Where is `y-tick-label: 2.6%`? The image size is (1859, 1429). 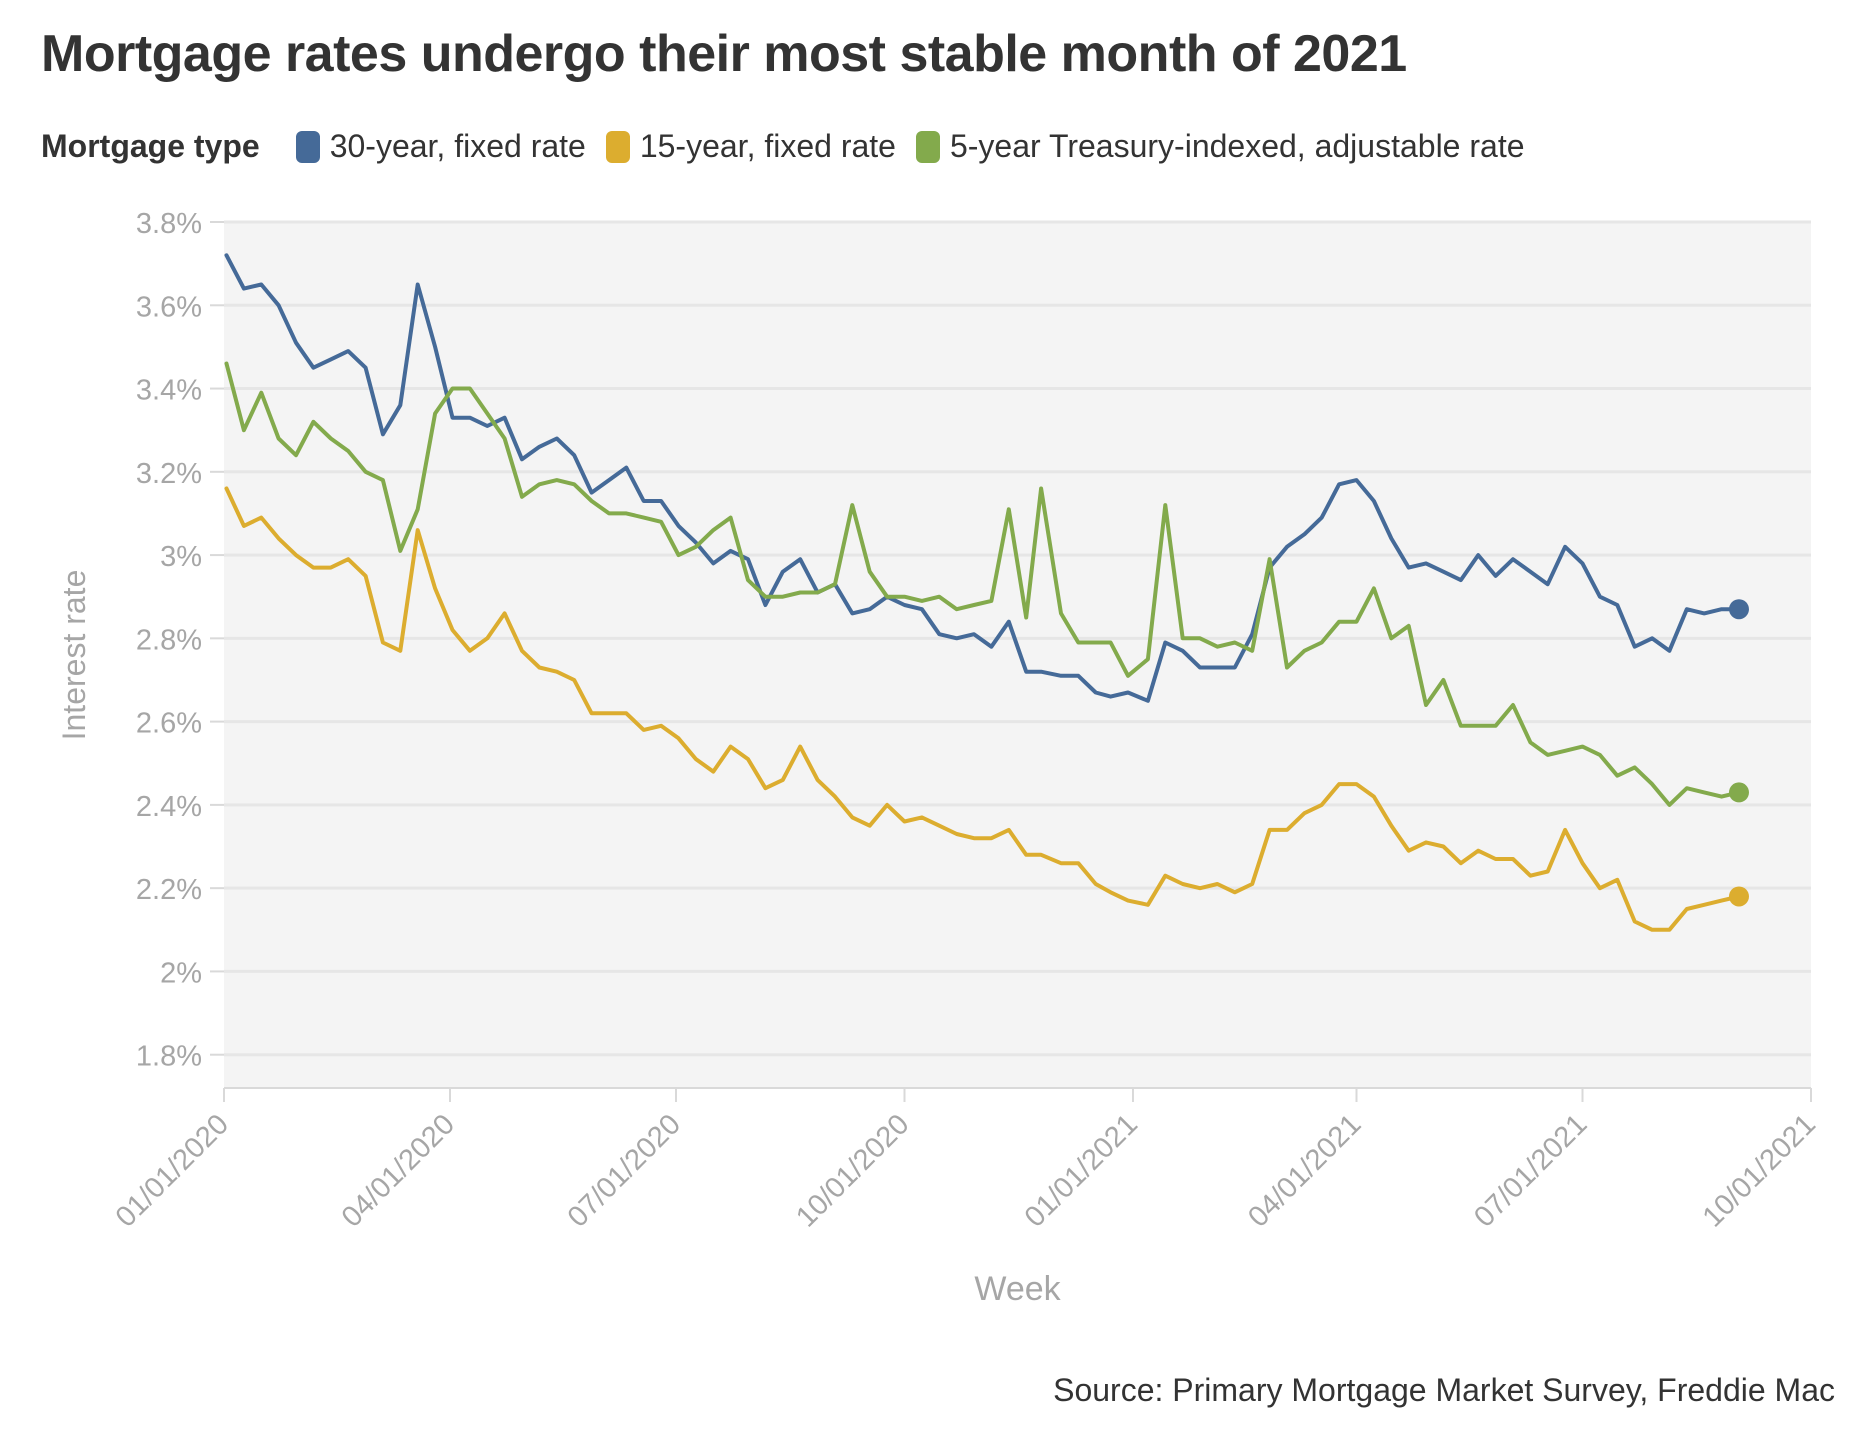
y-tick-label: 2.6% is located at coordinates (169, 724).